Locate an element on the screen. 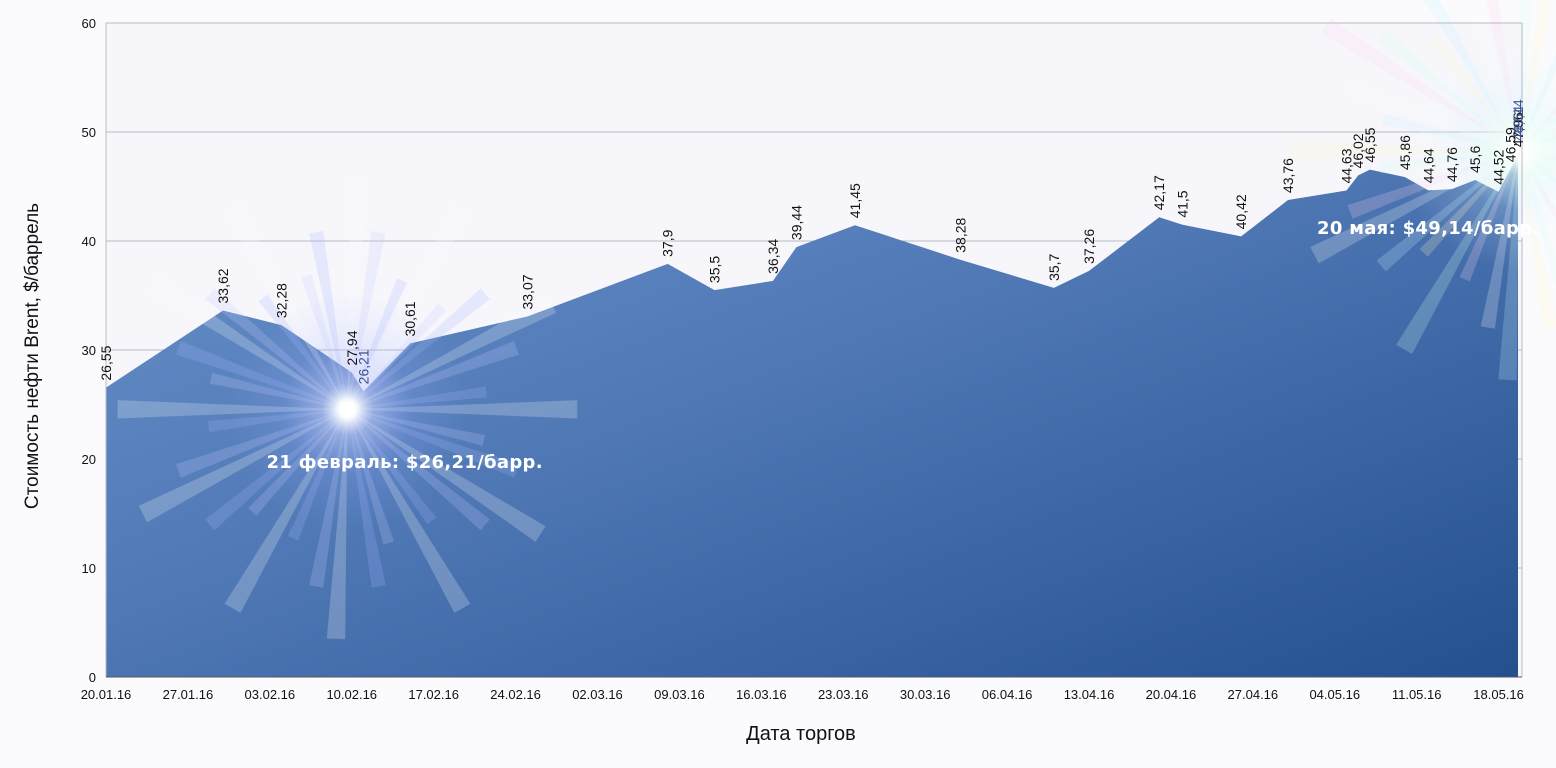 Image resolution: width=1556 pixels, height=768 pixels. y-tick-label: 20 is located at coordinates (89, 459).